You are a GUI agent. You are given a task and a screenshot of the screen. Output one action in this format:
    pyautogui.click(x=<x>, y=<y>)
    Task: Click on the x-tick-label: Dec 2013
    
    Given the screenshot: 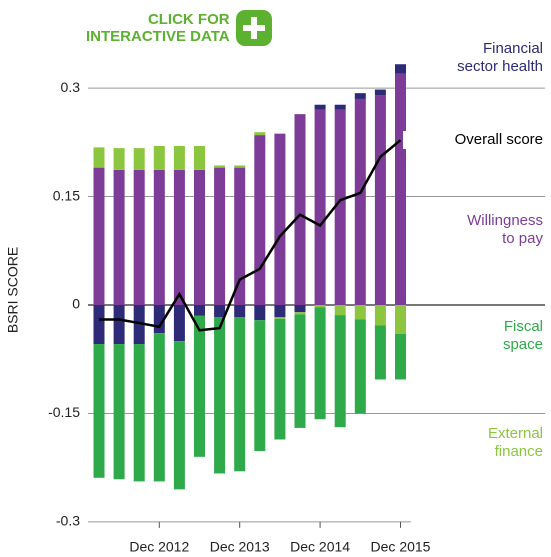 What is the action you would take?
    pyautogui.click(x=240, y=547)
    